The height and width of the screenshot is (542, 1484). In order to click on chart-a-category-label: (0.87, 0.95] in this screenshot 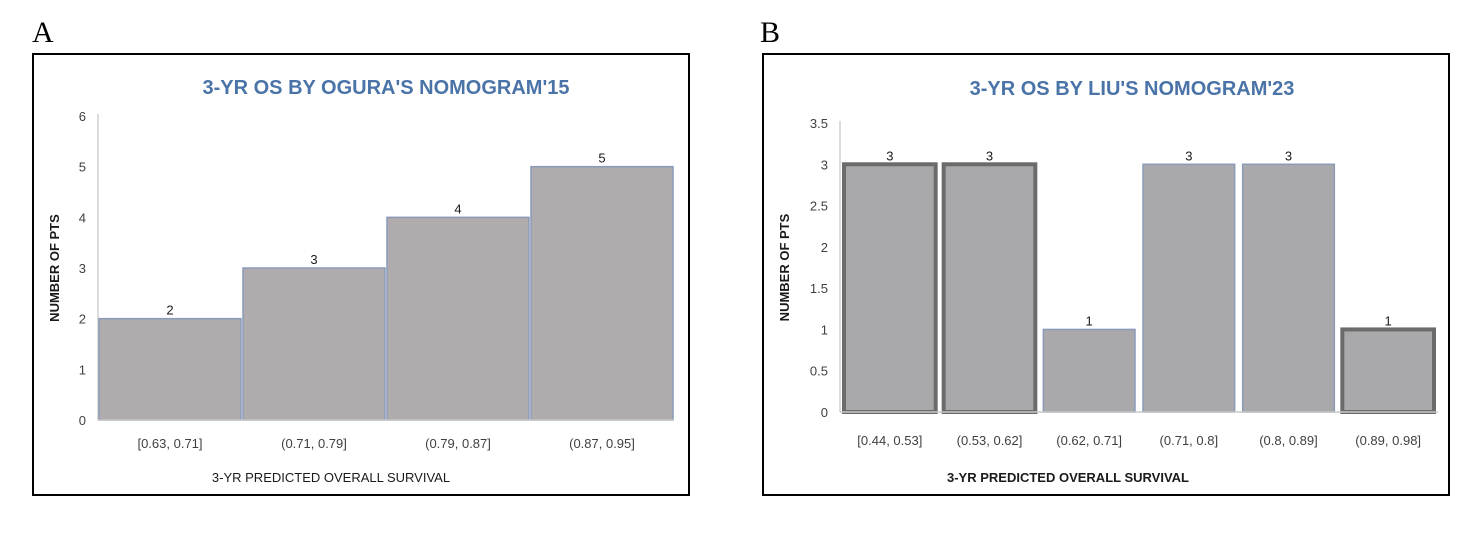, I will do `click(602, 443)`.